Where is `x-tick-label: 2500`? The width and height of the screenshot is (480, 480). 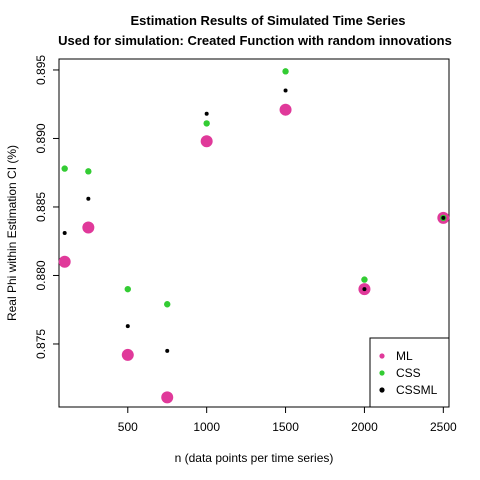 x-tick-label: 2500 is located at coordinates (443, 427).